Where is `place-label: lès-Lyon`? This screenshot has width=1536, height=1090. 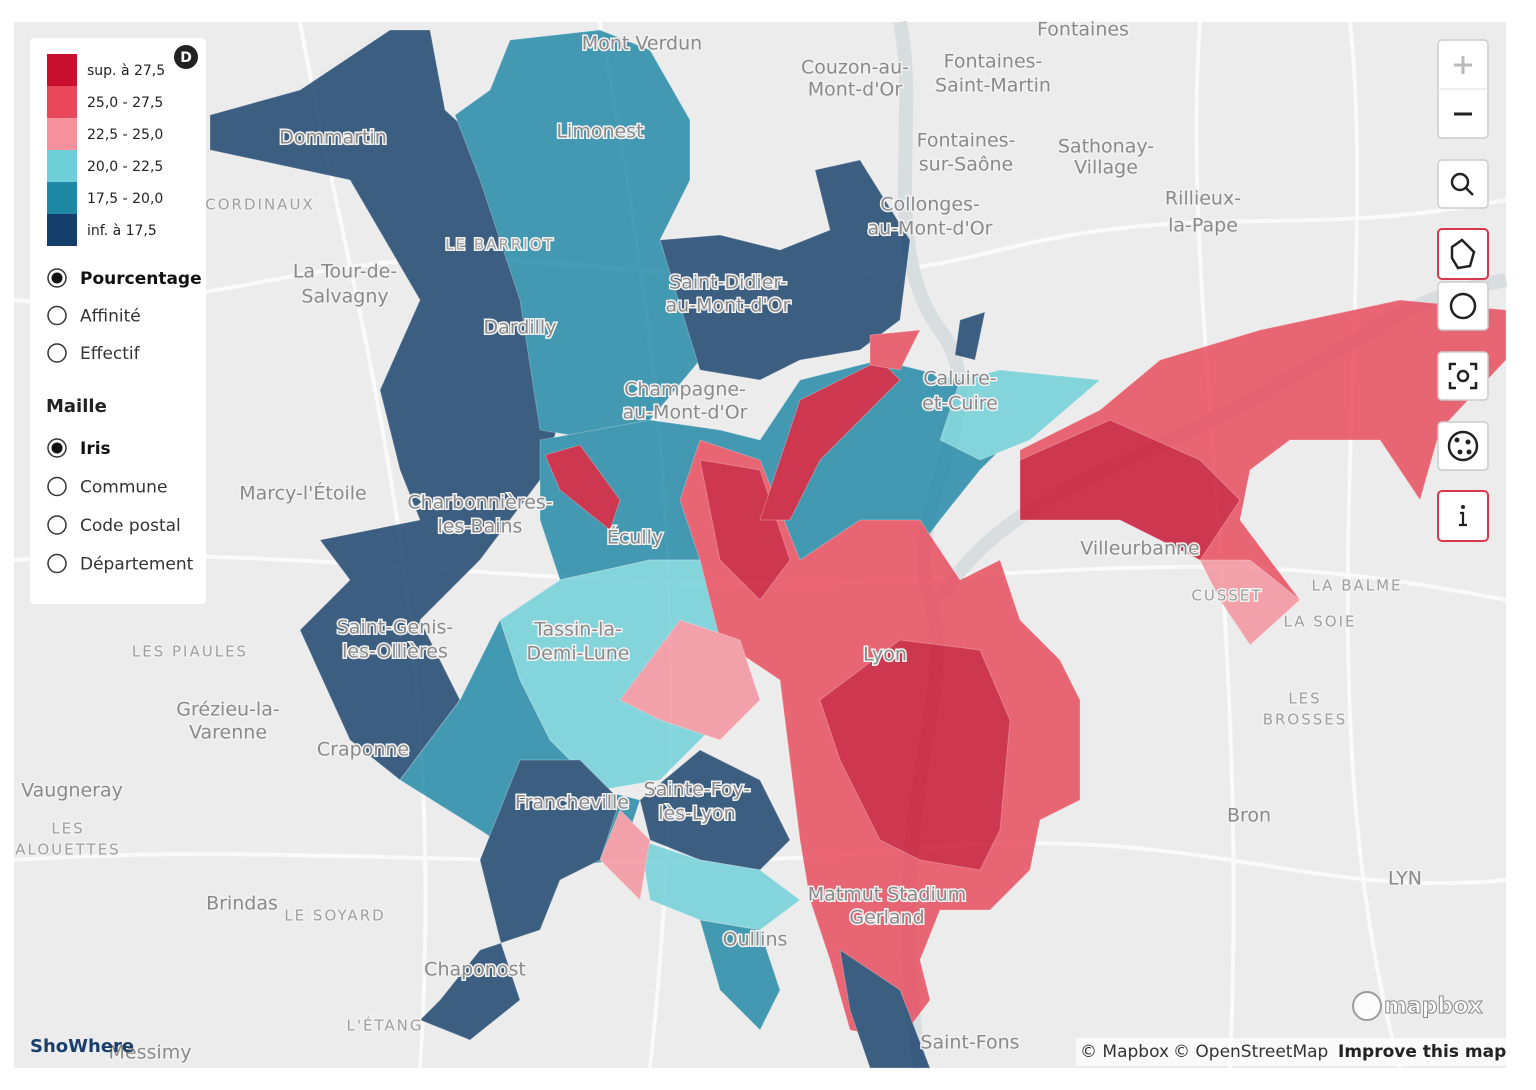 place-label: lès-Lyon is located at coordinates (696, 814).